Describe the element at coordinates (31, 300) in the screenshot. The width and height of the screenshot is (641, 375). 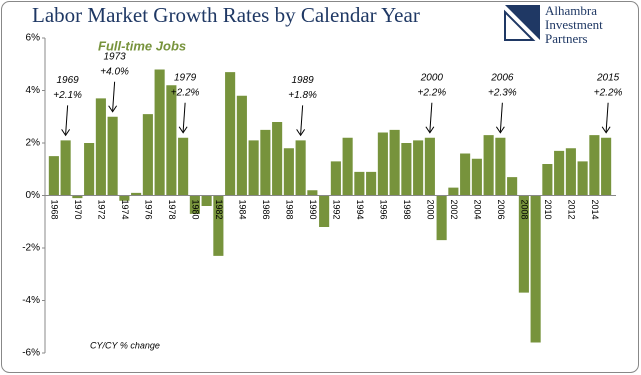
I see `y-tick-label: -4%` at that location.